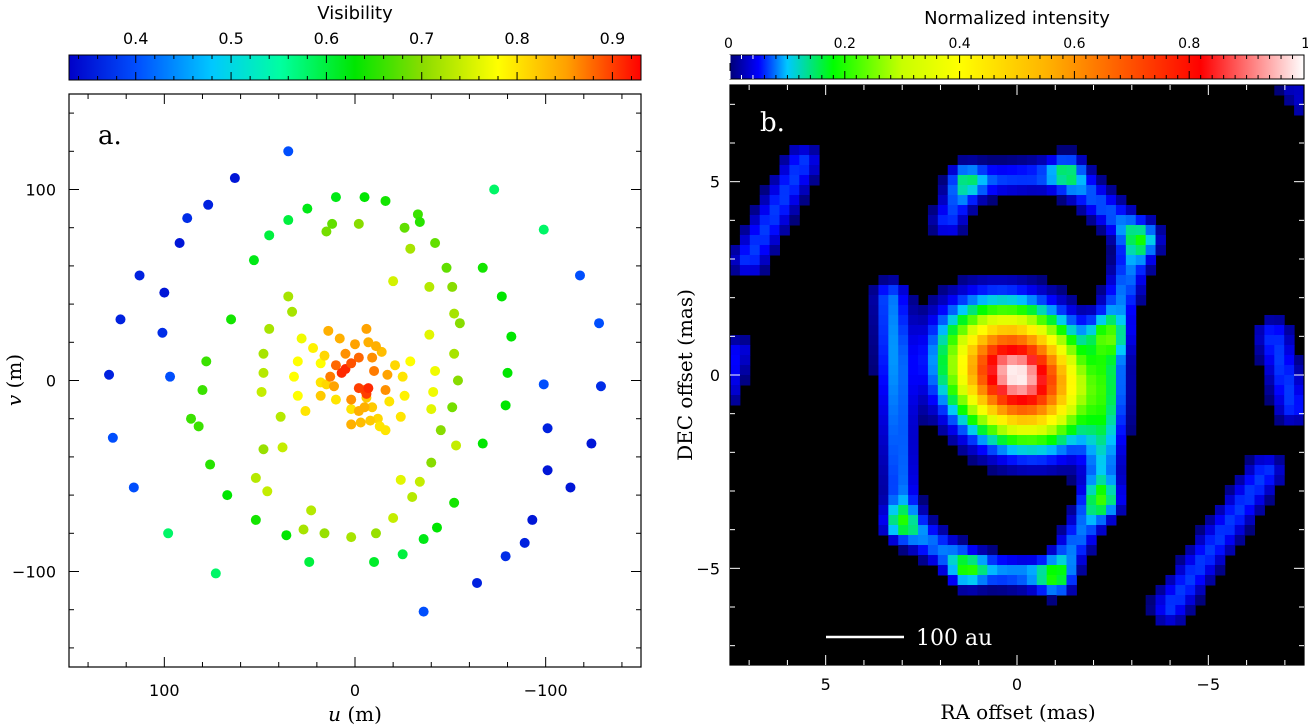 This screenshot has height=728, width=1308. Describe the element at coordinates (355, 67) in the screenshot. I see `colorbar-a-ticks` at that location.